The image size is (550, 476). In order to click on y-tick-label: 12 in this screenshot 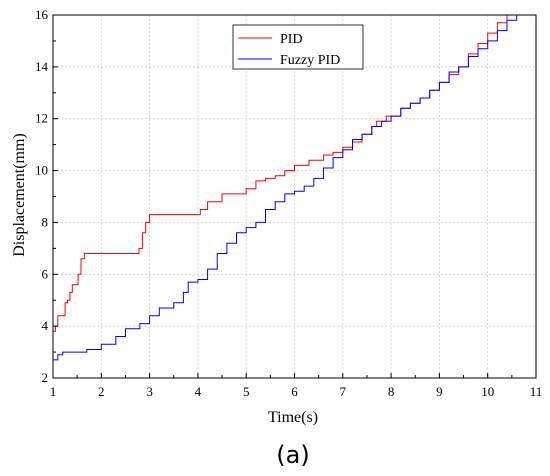, I will do `click(41, 118)`.